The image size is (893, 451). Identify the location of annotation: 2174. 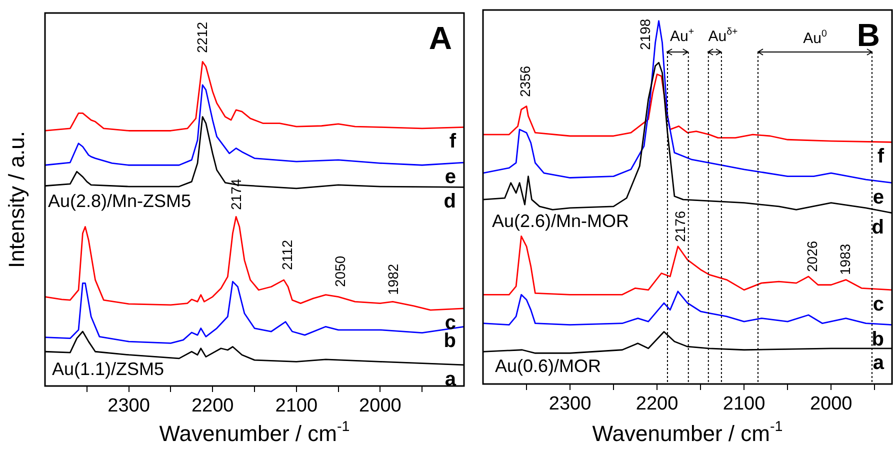
(236, 194).